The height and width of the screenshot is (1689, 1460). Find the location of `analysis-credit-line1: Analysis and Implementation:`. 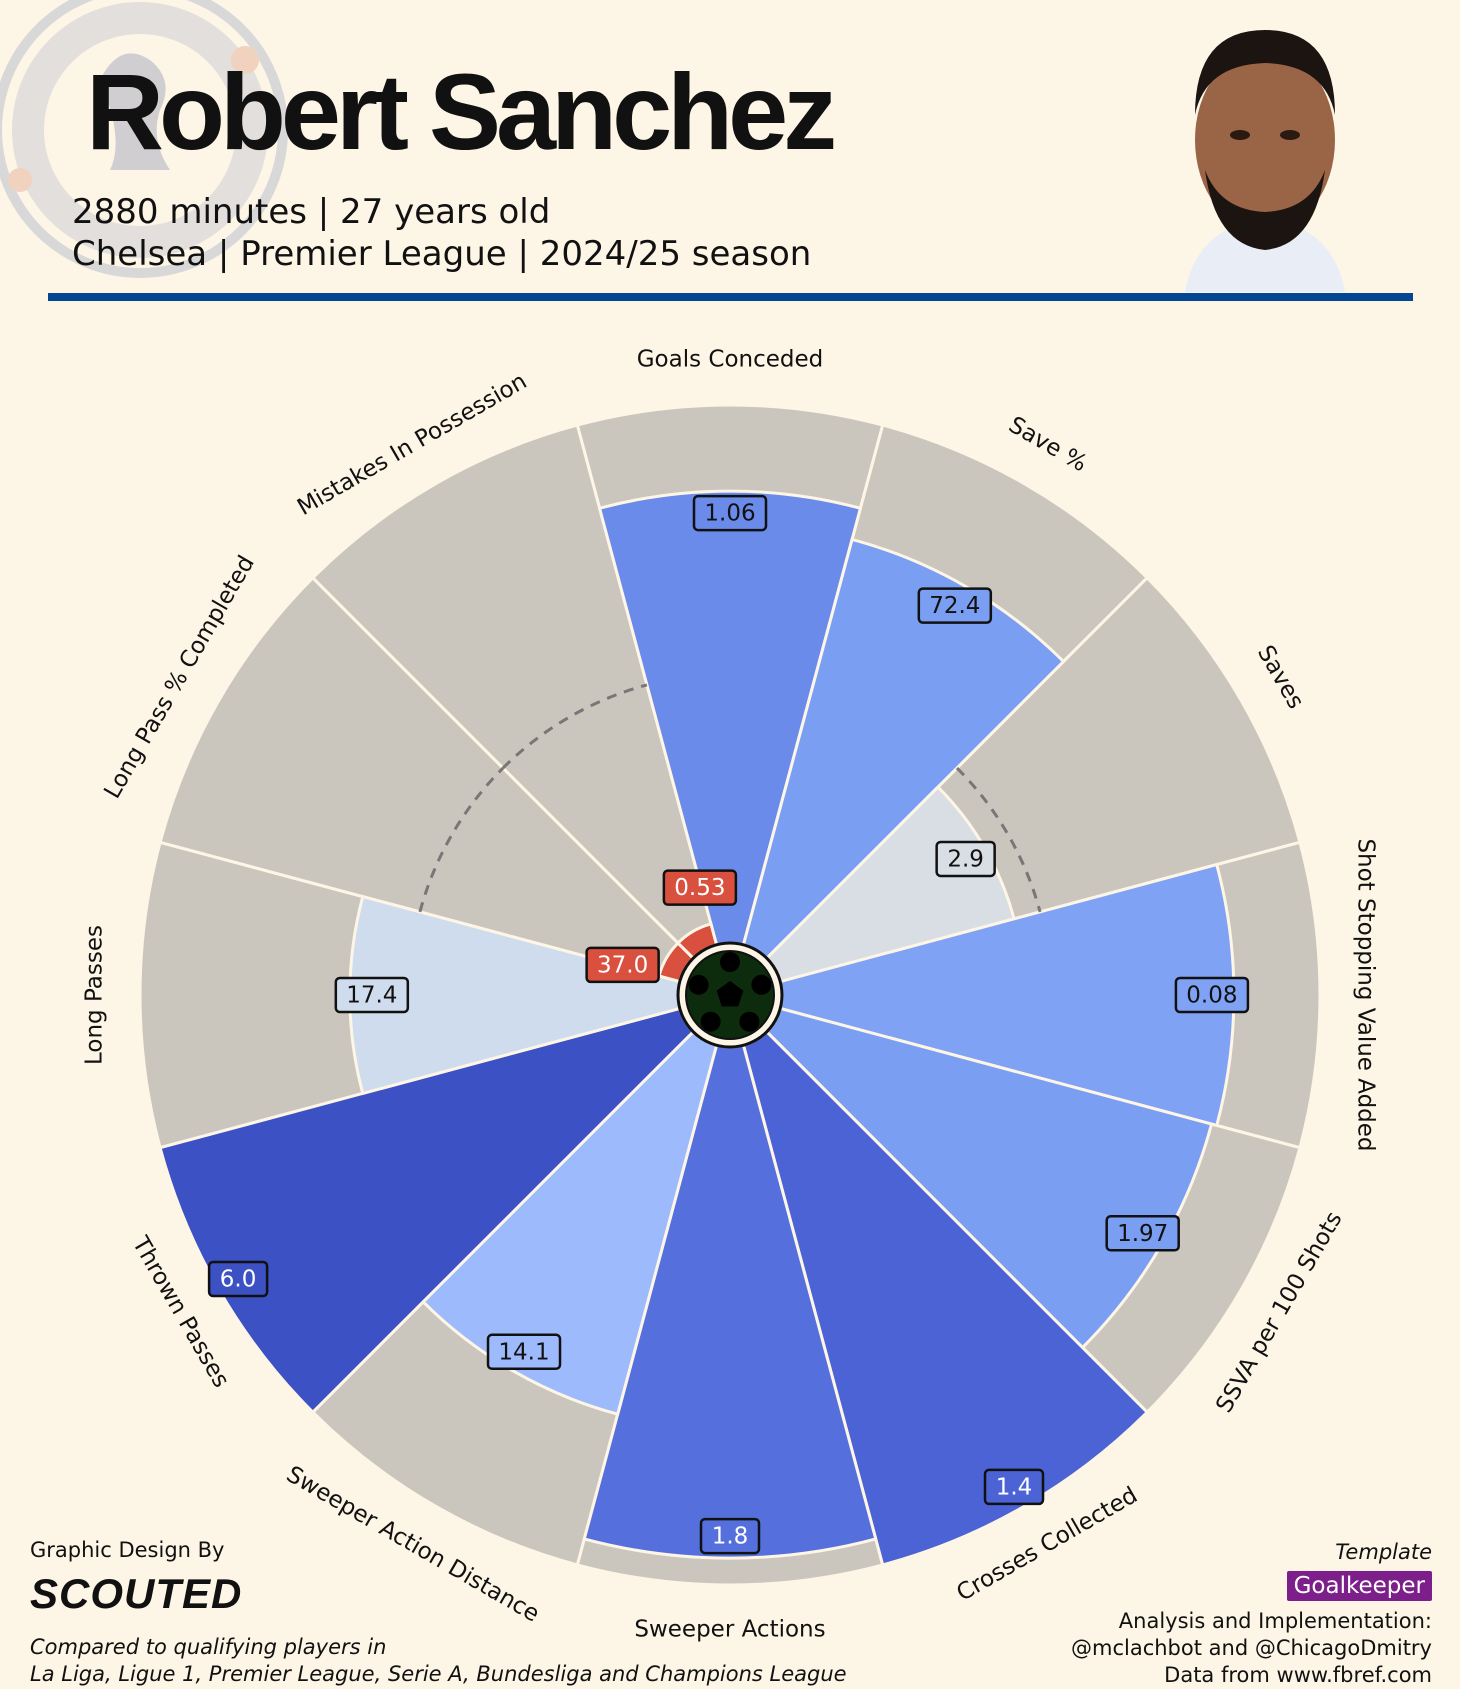

analysis-credit-line1: Analysis and Implementation: is located at coordinates (1275, 1621).